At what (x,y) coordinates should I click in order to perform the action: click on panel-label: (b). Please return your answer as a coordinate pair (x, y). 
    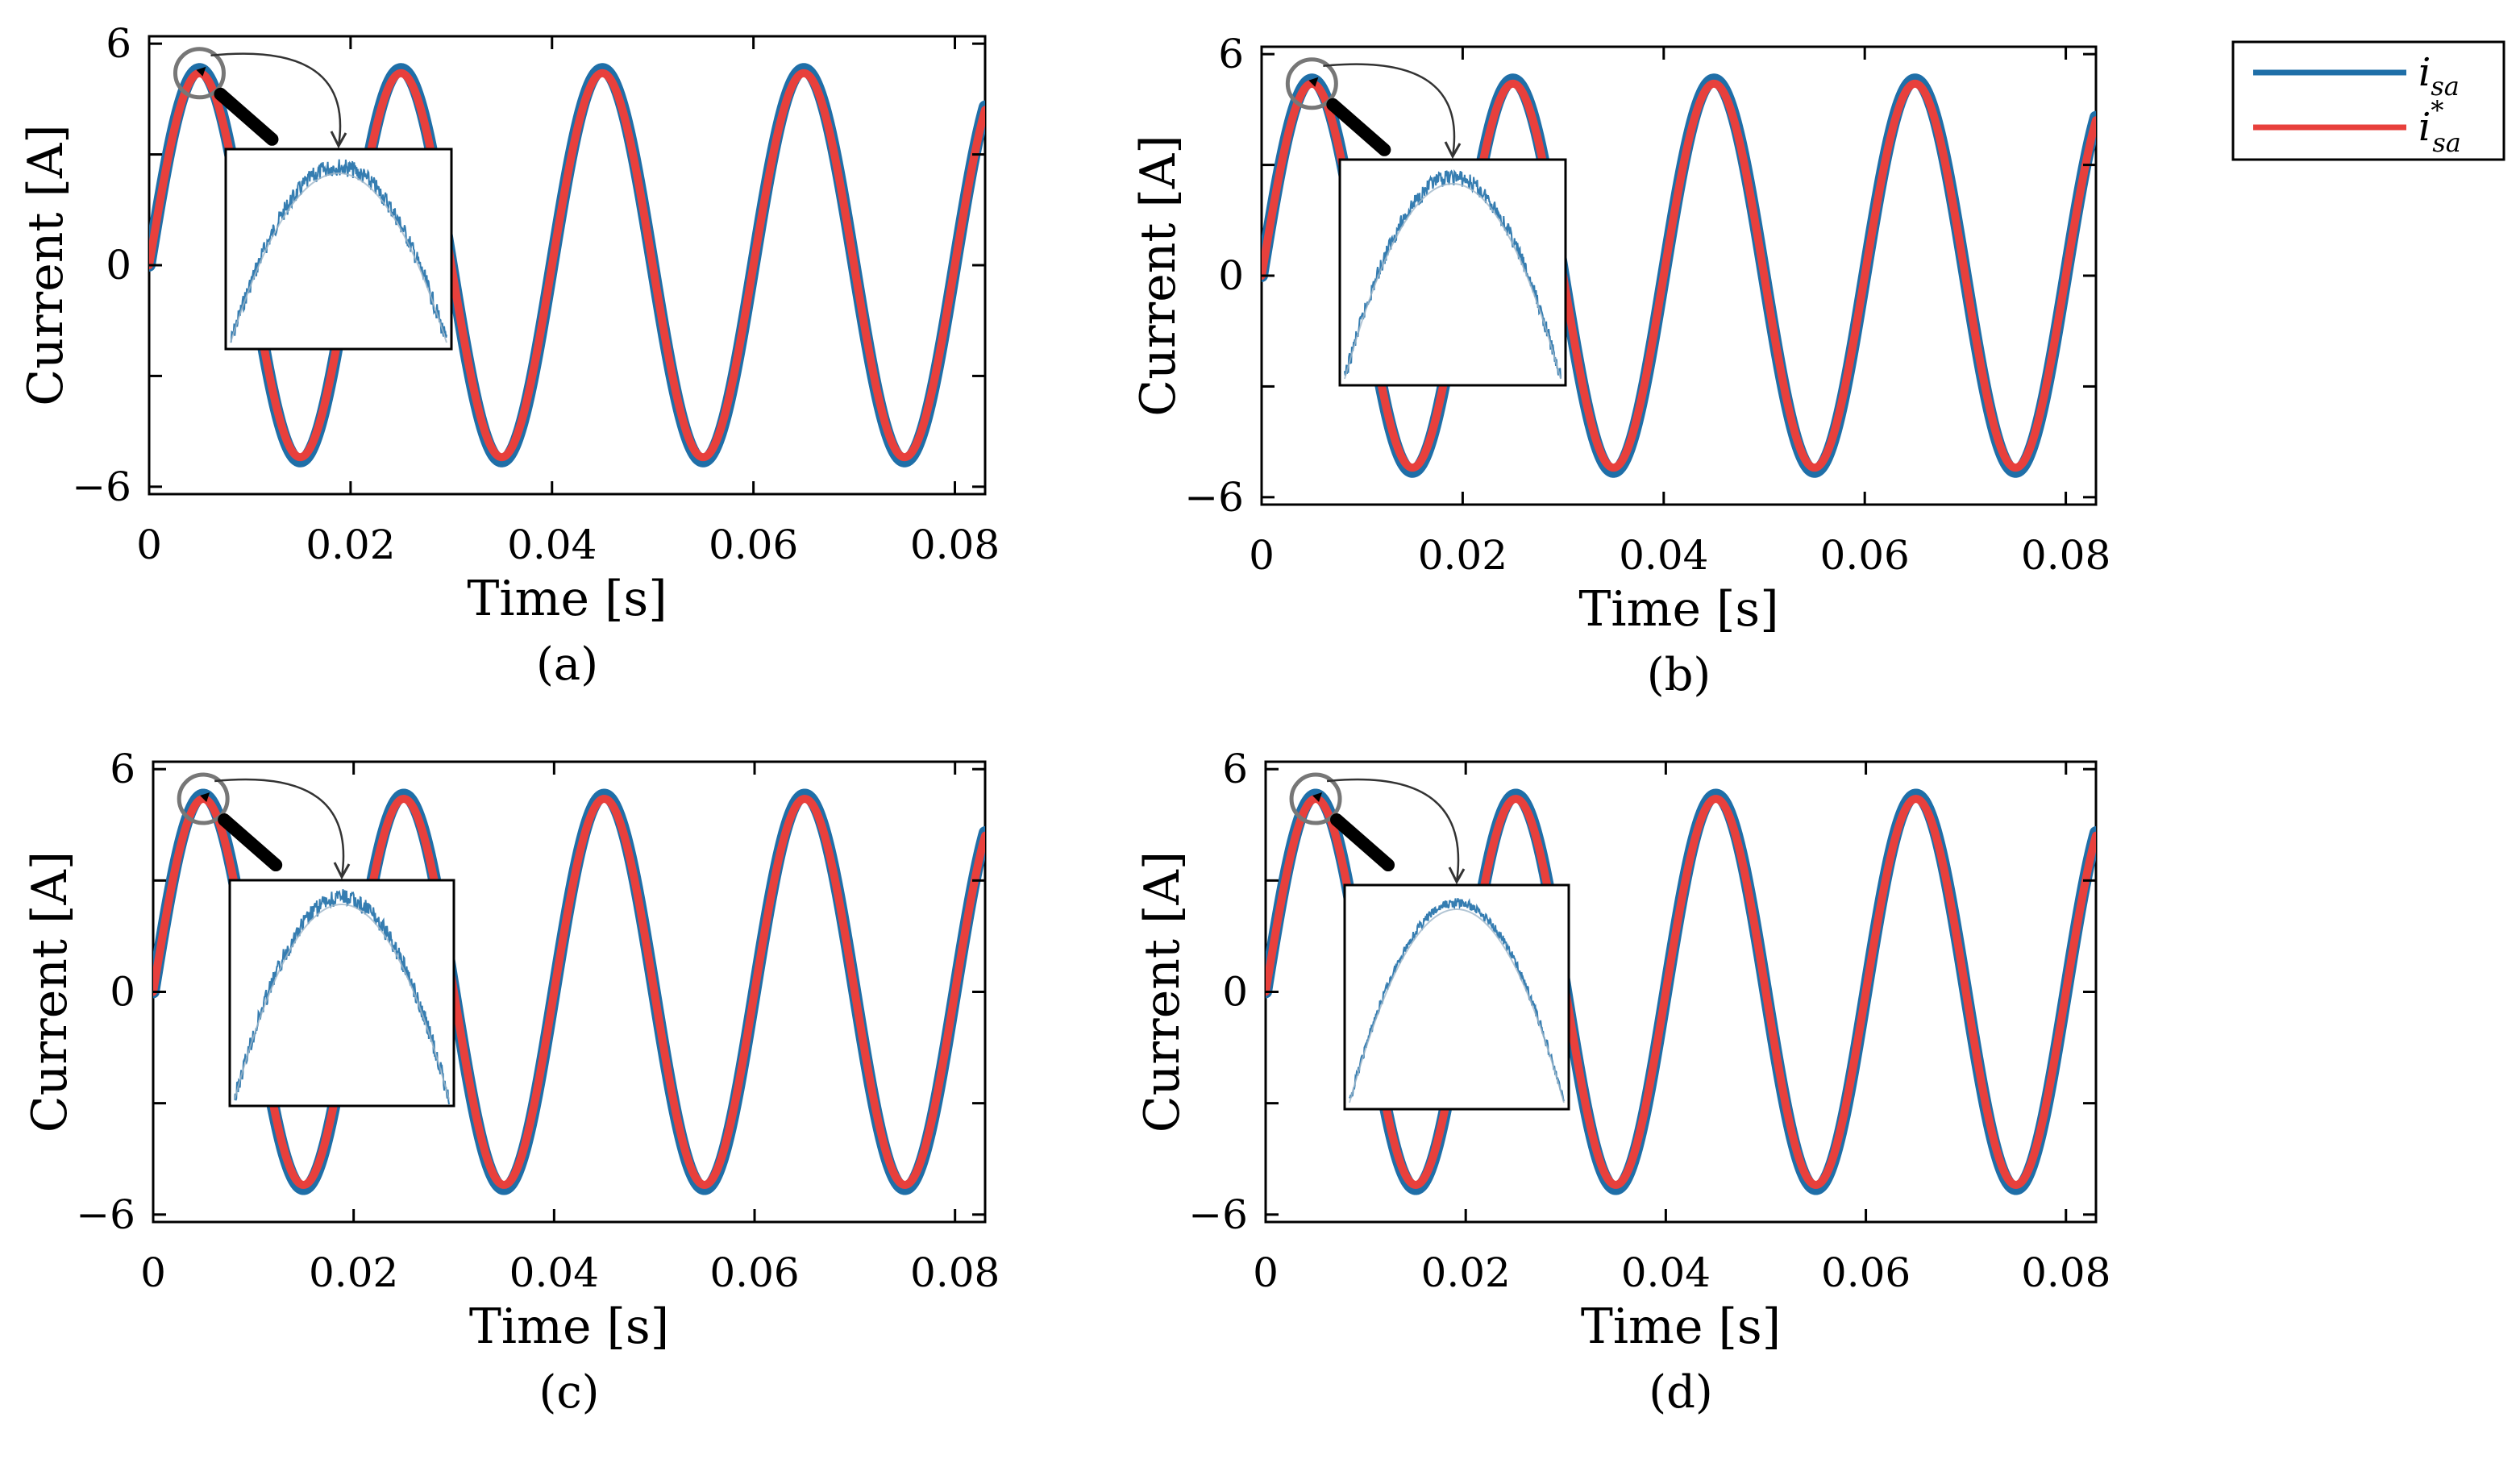
    Looking at the image, I should click on (1679, 675).